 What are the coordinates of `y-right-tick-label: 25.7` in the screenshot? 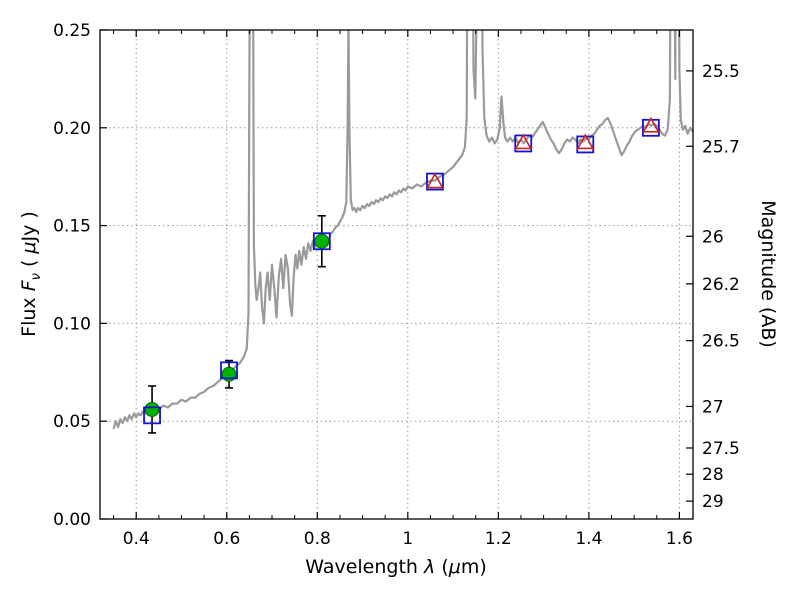 It's located at (721, 147).